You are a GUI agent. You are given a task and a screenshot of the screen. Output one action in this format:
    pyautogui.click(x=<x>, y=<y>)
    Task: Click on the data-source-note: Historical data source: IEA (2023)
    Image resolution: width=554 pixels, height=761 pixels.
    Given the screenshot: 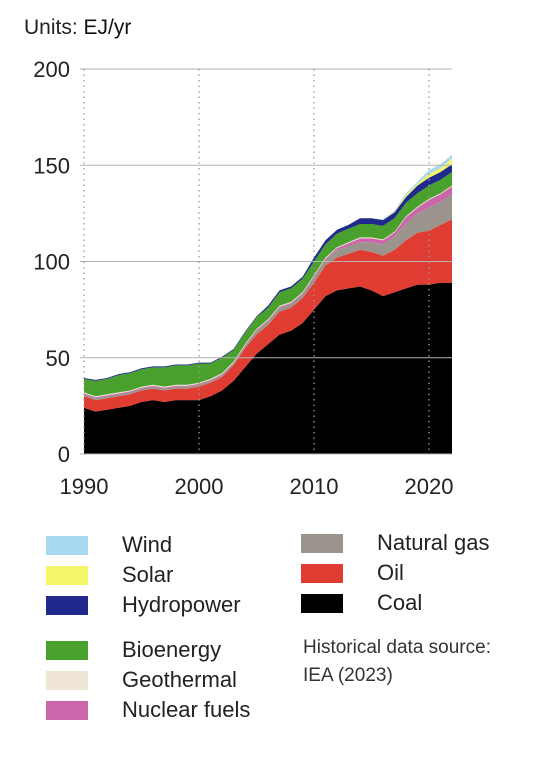 What is the action you would take?
    pyautogui.click(x=423, y=662)
    